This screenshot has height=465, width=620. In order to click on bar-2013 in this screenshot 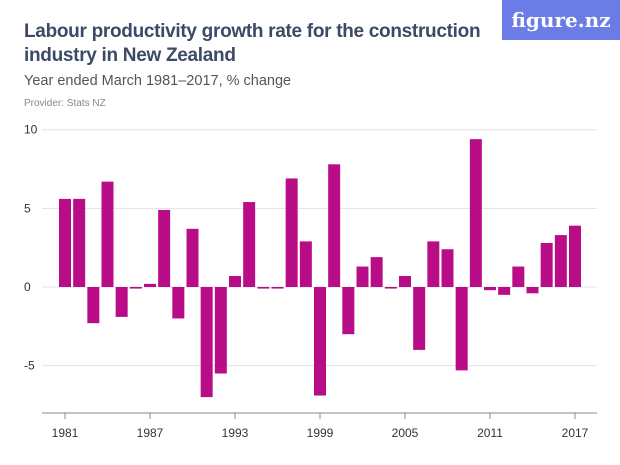, I will do `click(518, 276)`.